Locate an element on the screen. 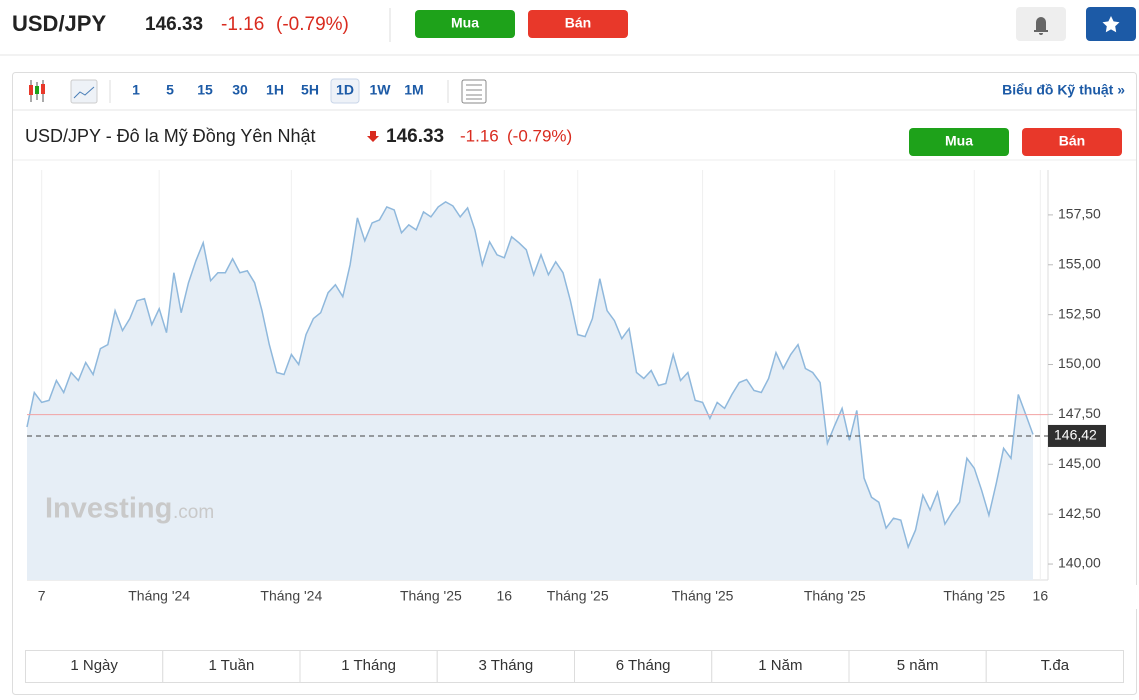  interval: 15 is located at coordinates (205, 90).